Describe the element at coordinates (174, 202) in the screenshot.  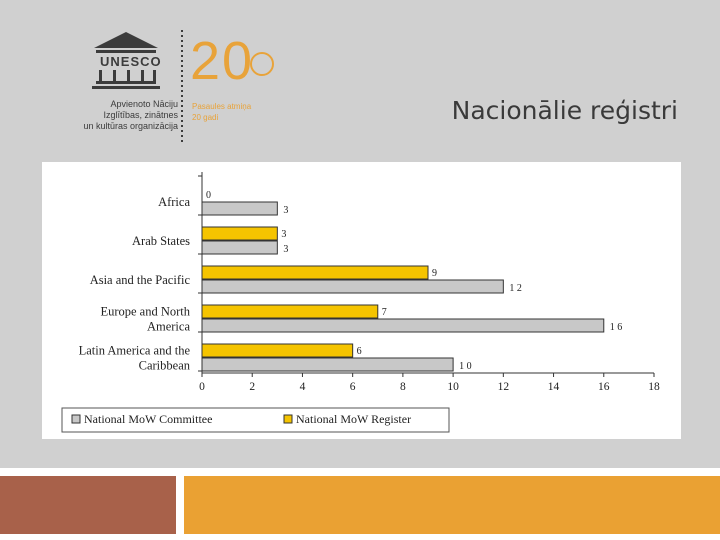
I see `category-label: Africa` at that location.